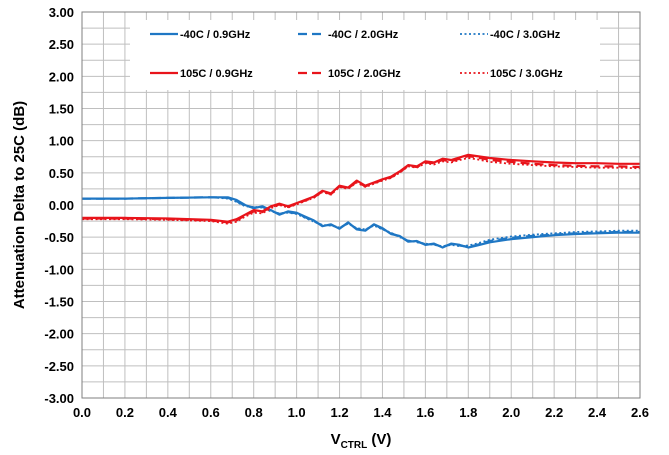  Describe the element at coordinates (640, 412) in the screenshot. I see `x-tick-label: 2.6` at that location.